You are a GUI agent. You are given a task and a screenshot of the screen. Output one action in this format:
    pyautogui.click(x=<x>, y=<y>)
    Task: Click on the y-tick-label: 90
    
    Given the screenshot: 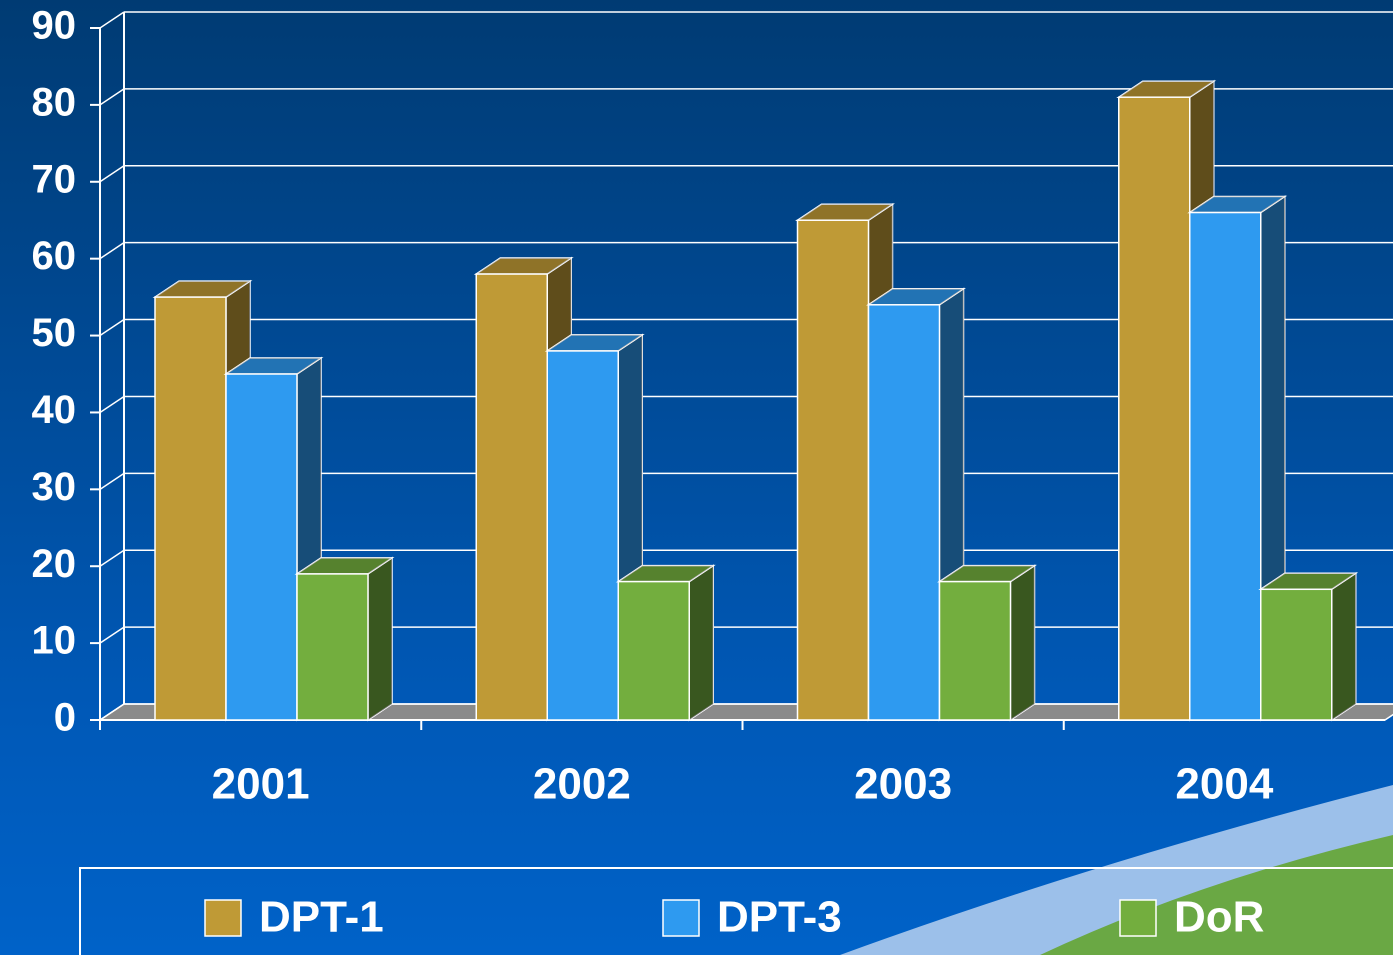 What is the action you would take?
    pyautogui.click(x=54, y=26)
    